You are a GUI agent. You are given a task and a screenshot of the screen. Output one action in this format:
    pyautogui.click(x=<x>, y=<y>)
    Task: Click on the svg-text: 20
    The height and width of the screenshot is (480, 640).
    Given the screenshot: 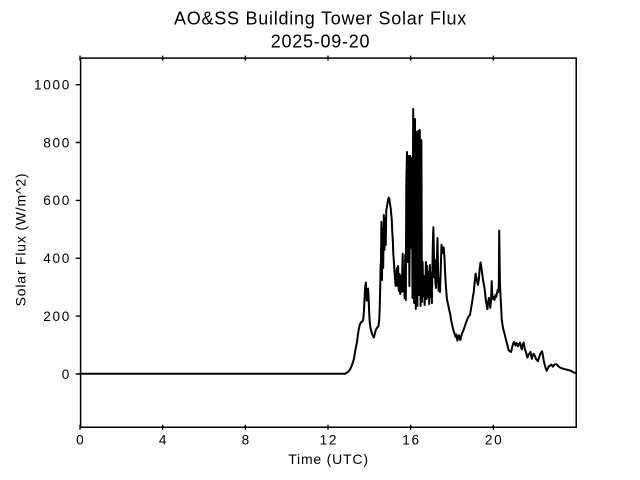 What is the action you would take?
    pyautogui.click(x=494, y=440)
    